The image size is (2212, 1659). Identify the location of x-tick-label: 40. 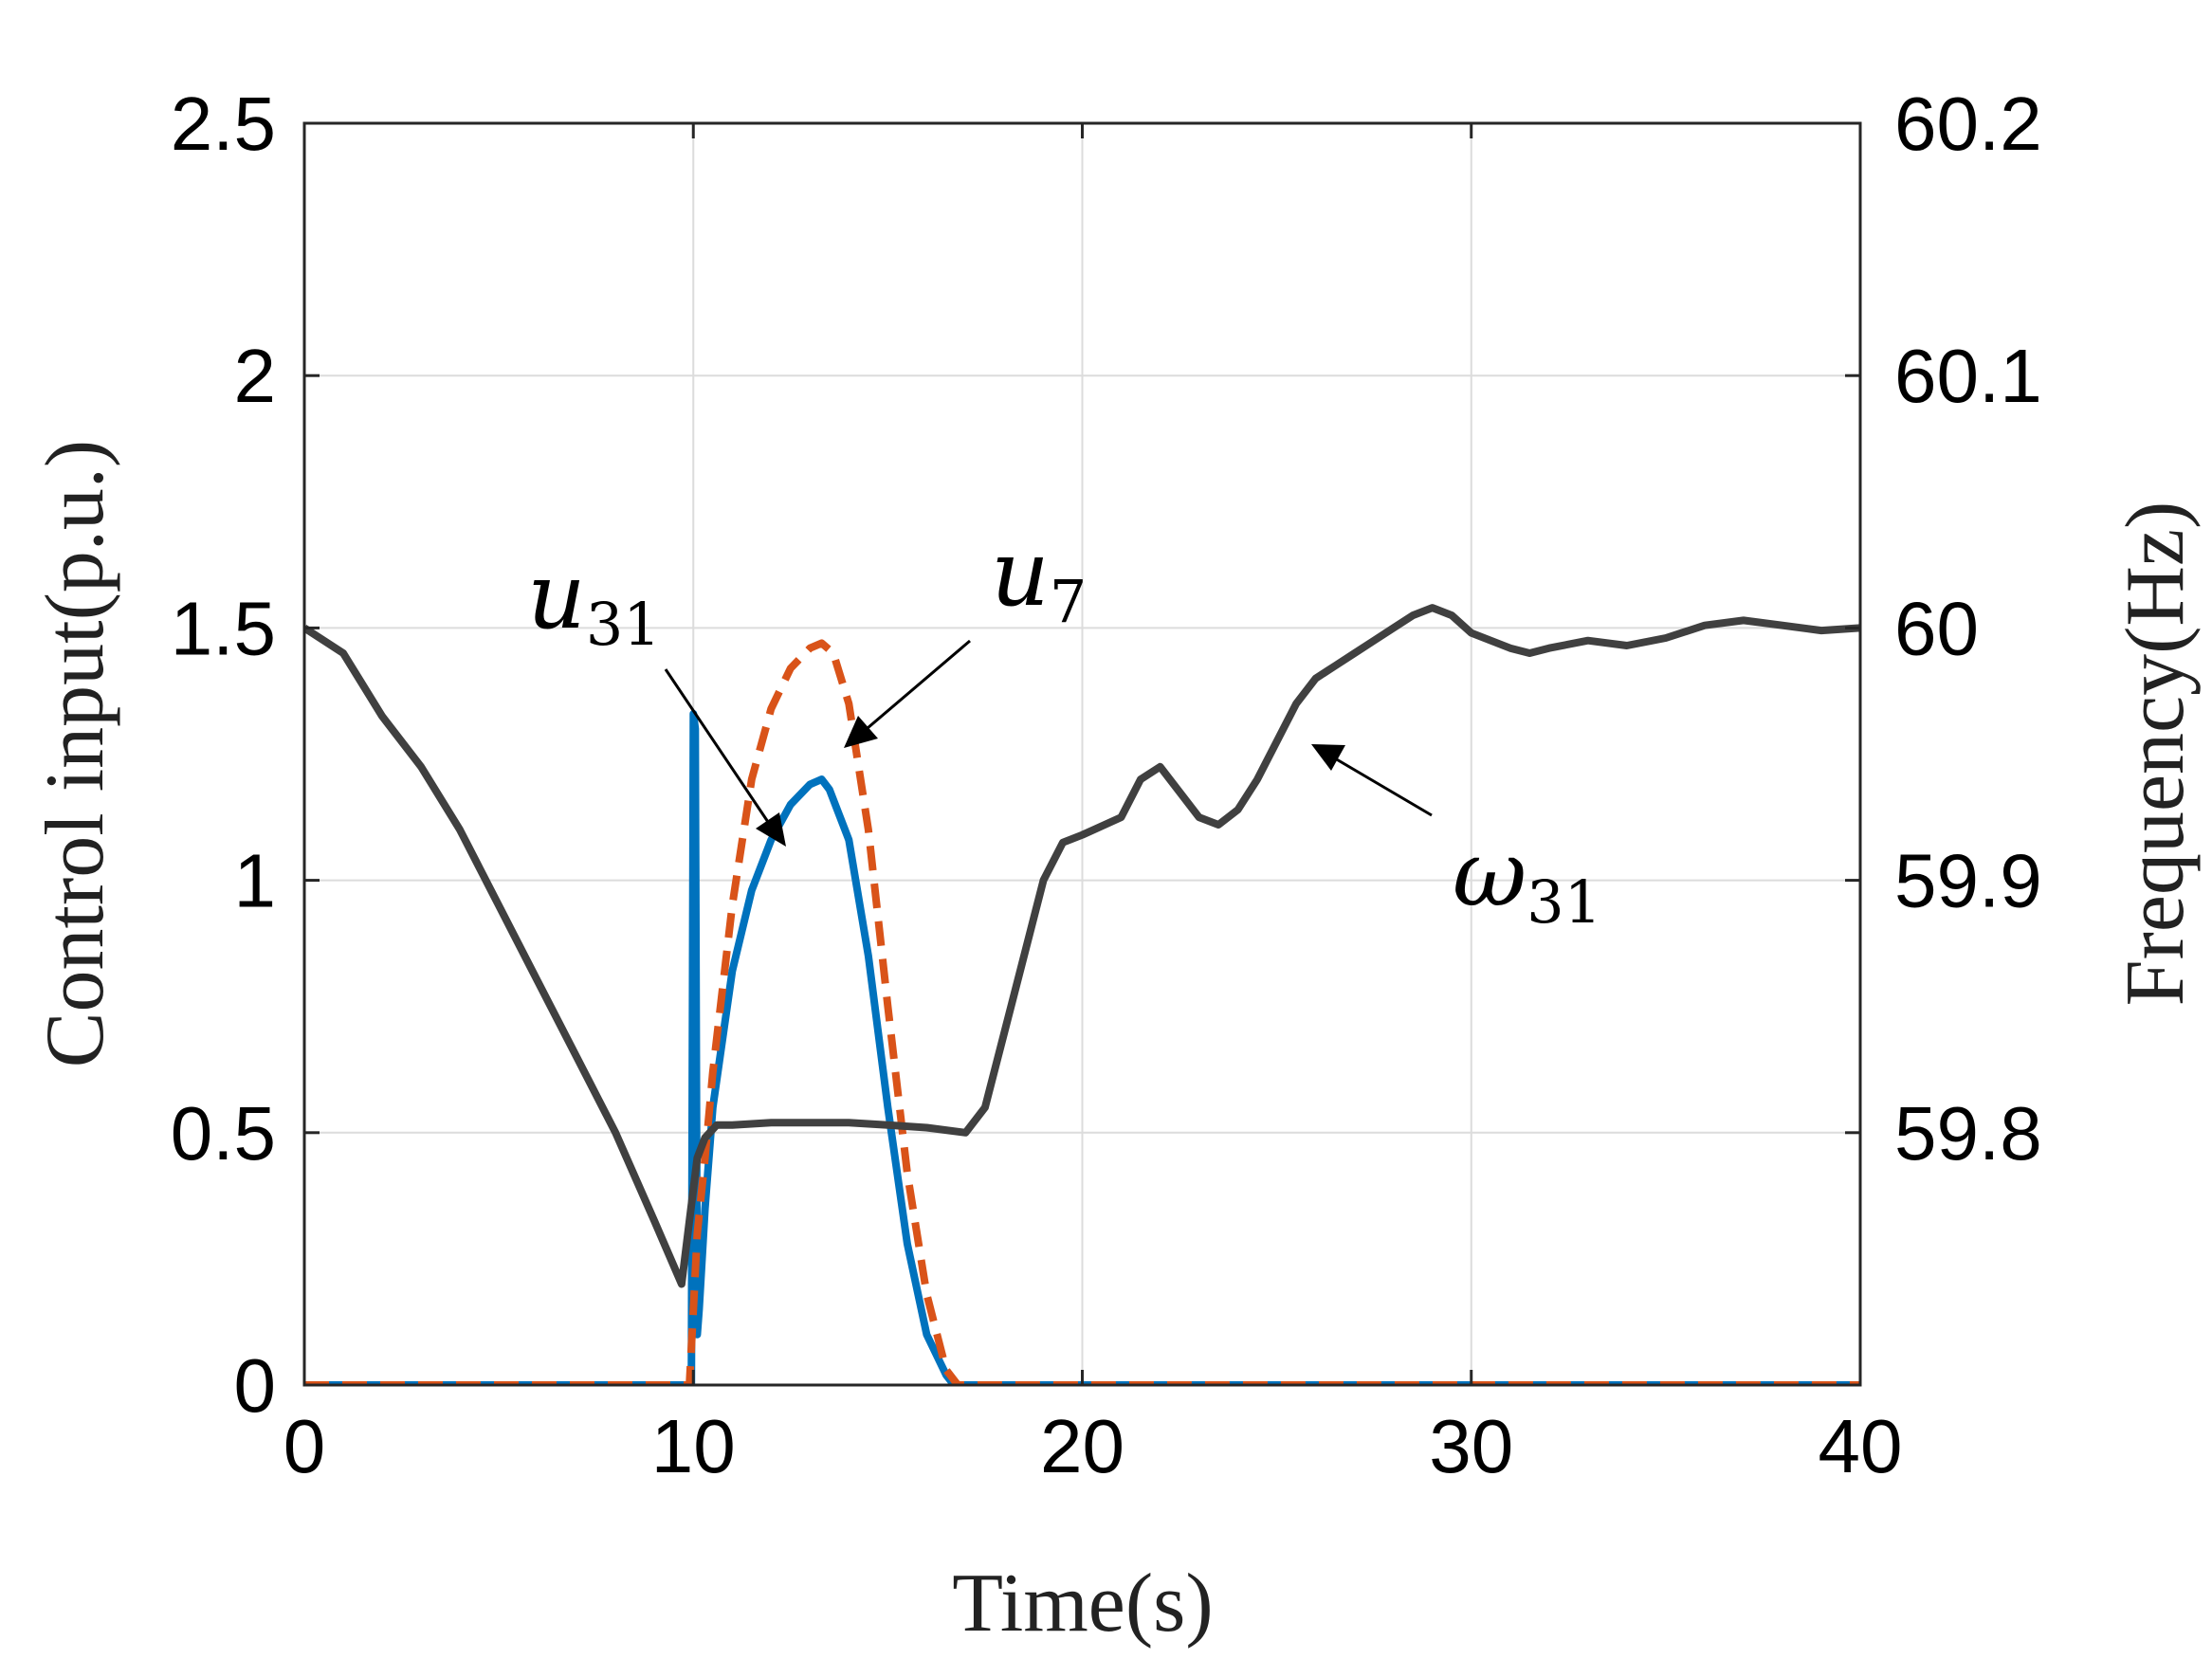
(1861, 1446).